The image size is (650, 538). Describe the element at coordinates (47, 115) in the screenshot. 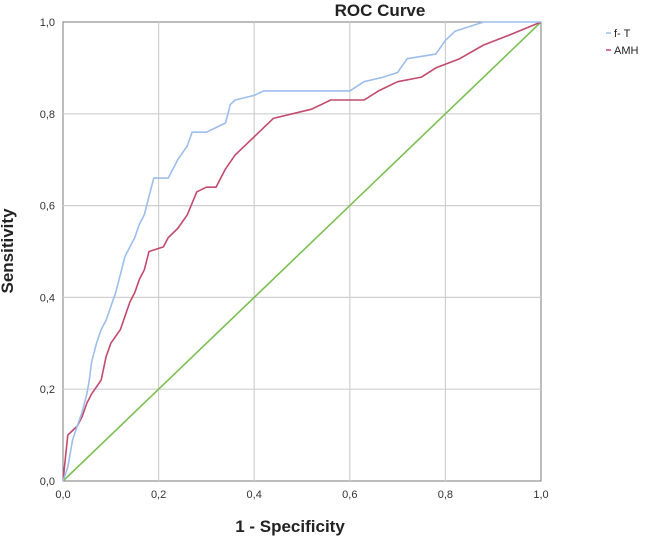

I see `y-tick-label: 0,8` at that location.